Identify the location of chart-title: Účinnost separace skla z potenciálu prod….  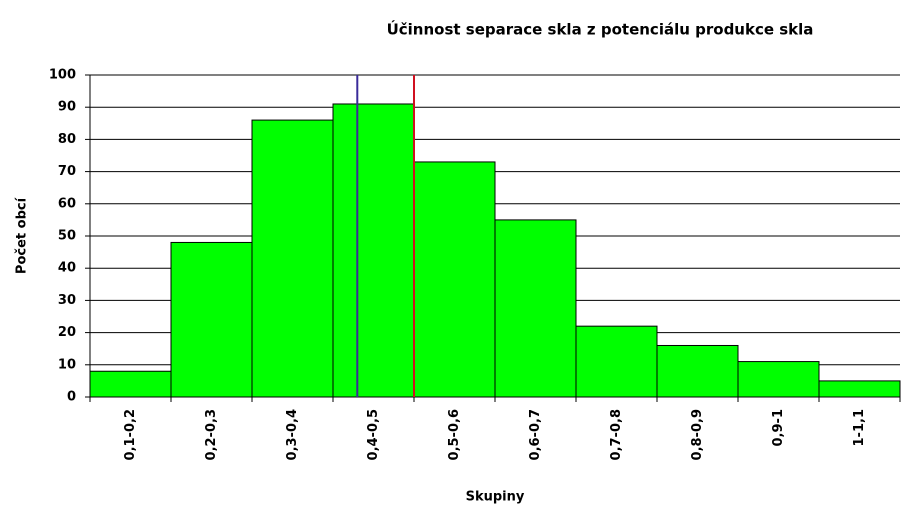
(600, 29).